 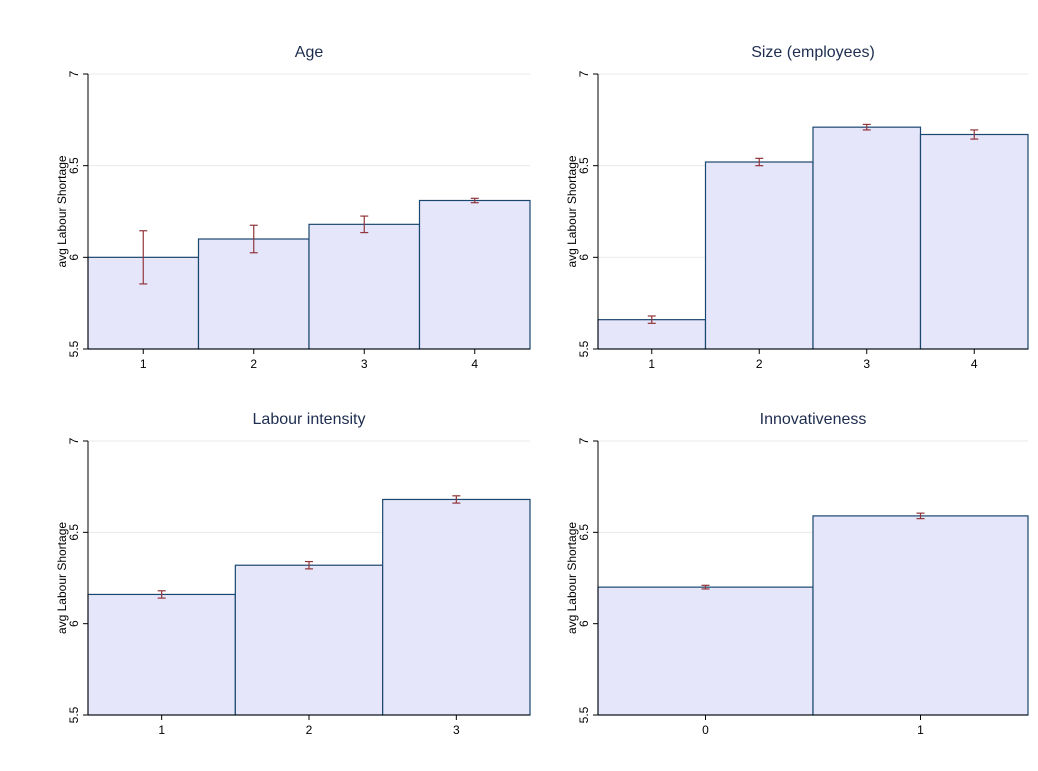 What do you see at coordinates (705, 730) in the screenshot?
I see `x-tick-label: 0` at bounding box center [705, 730].